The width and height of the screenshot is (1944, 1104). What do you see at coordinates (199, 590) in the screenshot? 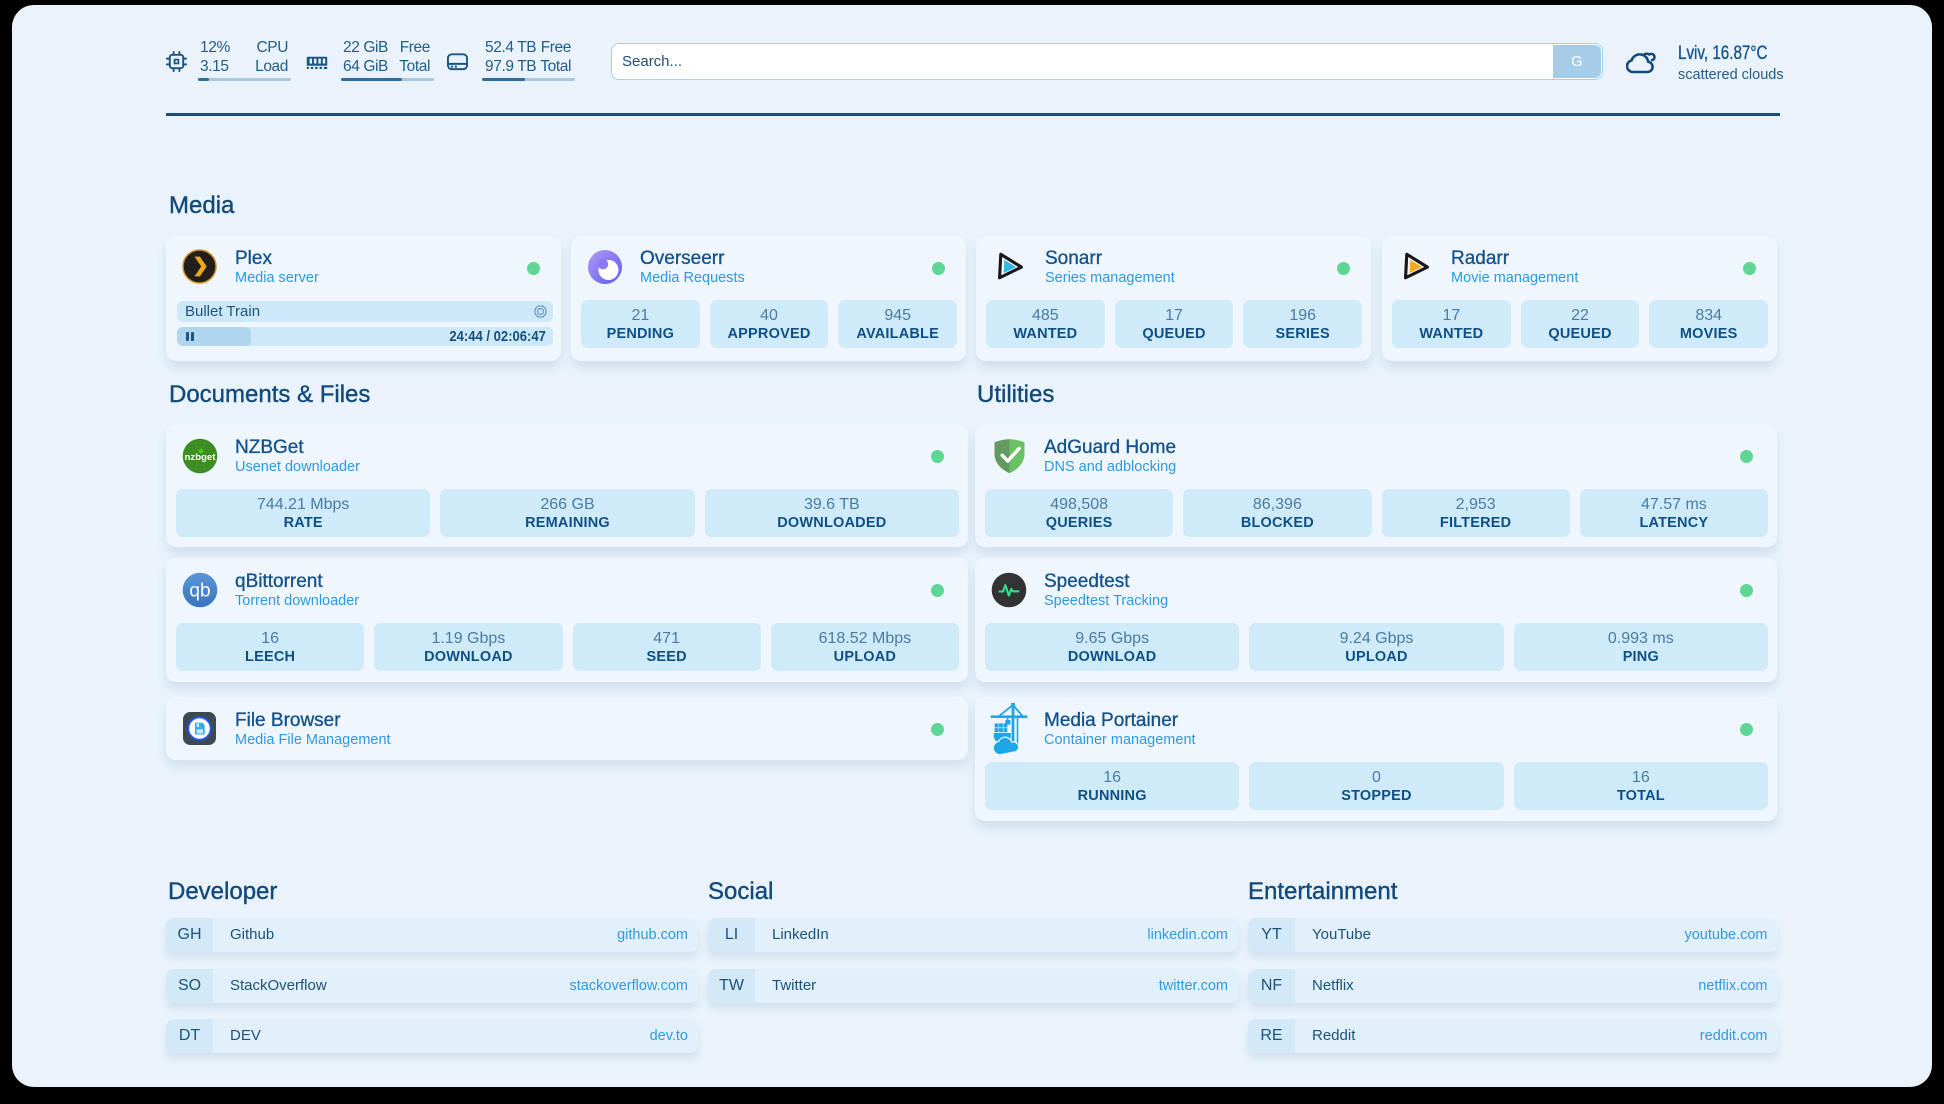
I see `svg-text: qb` at bounding box center [199, 590].